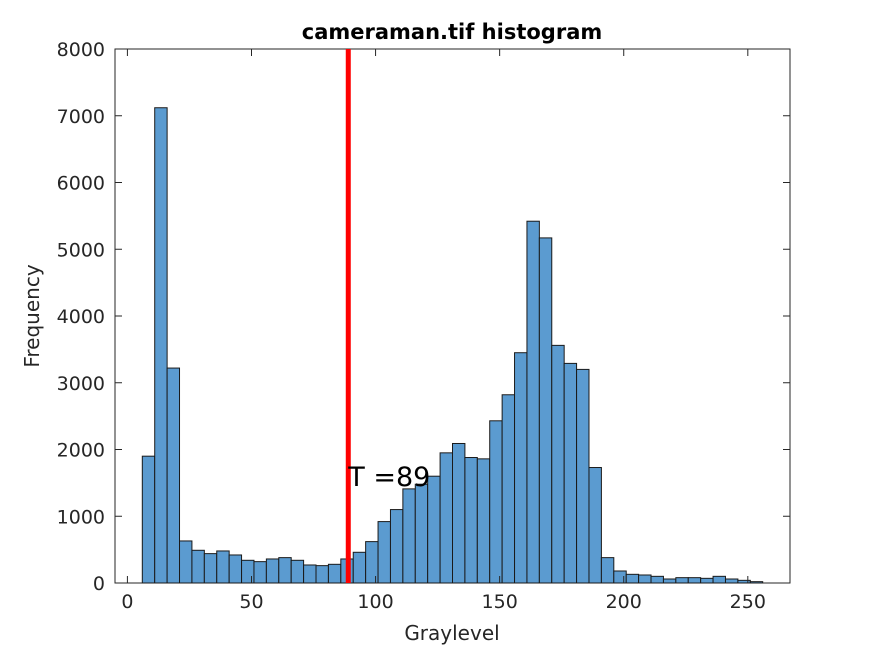 This screenshot has width=874, height=656. I want to click on x-tick-label: 0, so click(127, 602).